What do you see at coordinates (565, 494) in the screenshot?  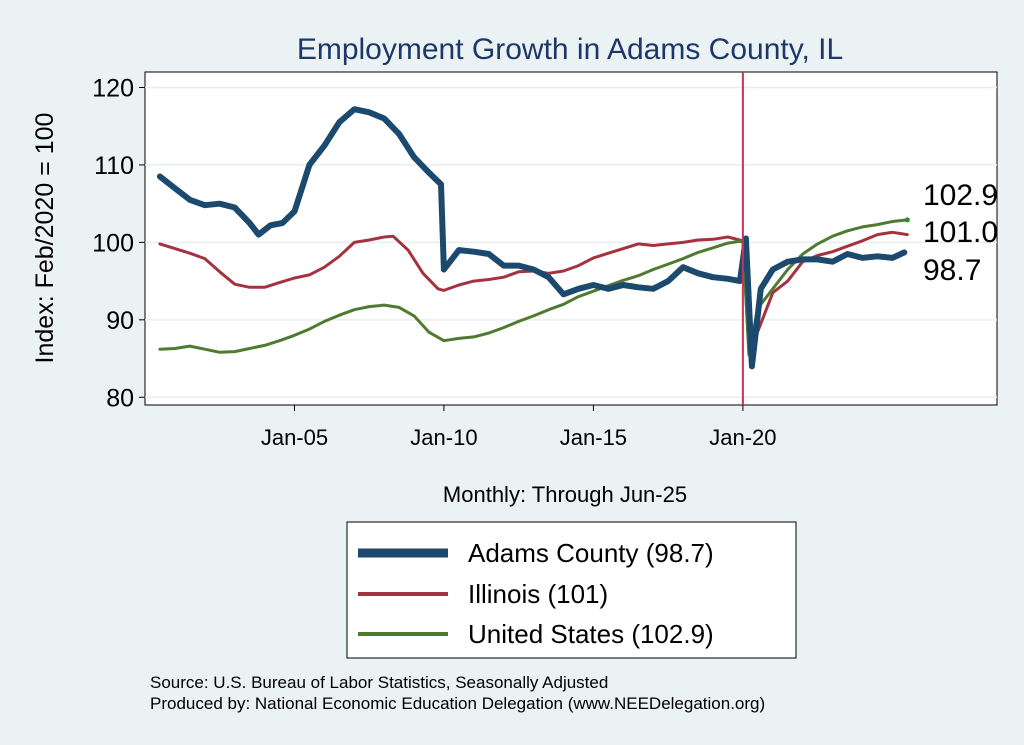 I see `x-axis-label: Monthly: Through Jun-25` at bounding box center [565, 494].